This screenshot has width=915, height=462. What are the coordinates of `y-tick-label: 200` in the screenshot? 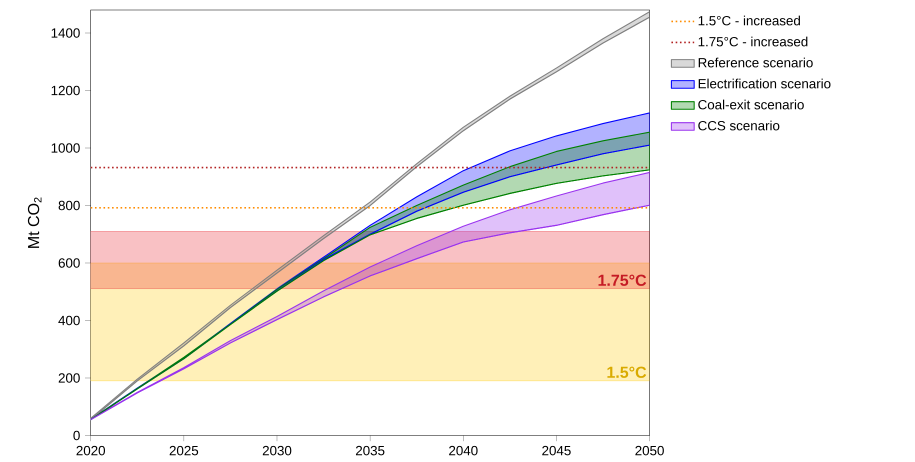 It's located at (69, 378).